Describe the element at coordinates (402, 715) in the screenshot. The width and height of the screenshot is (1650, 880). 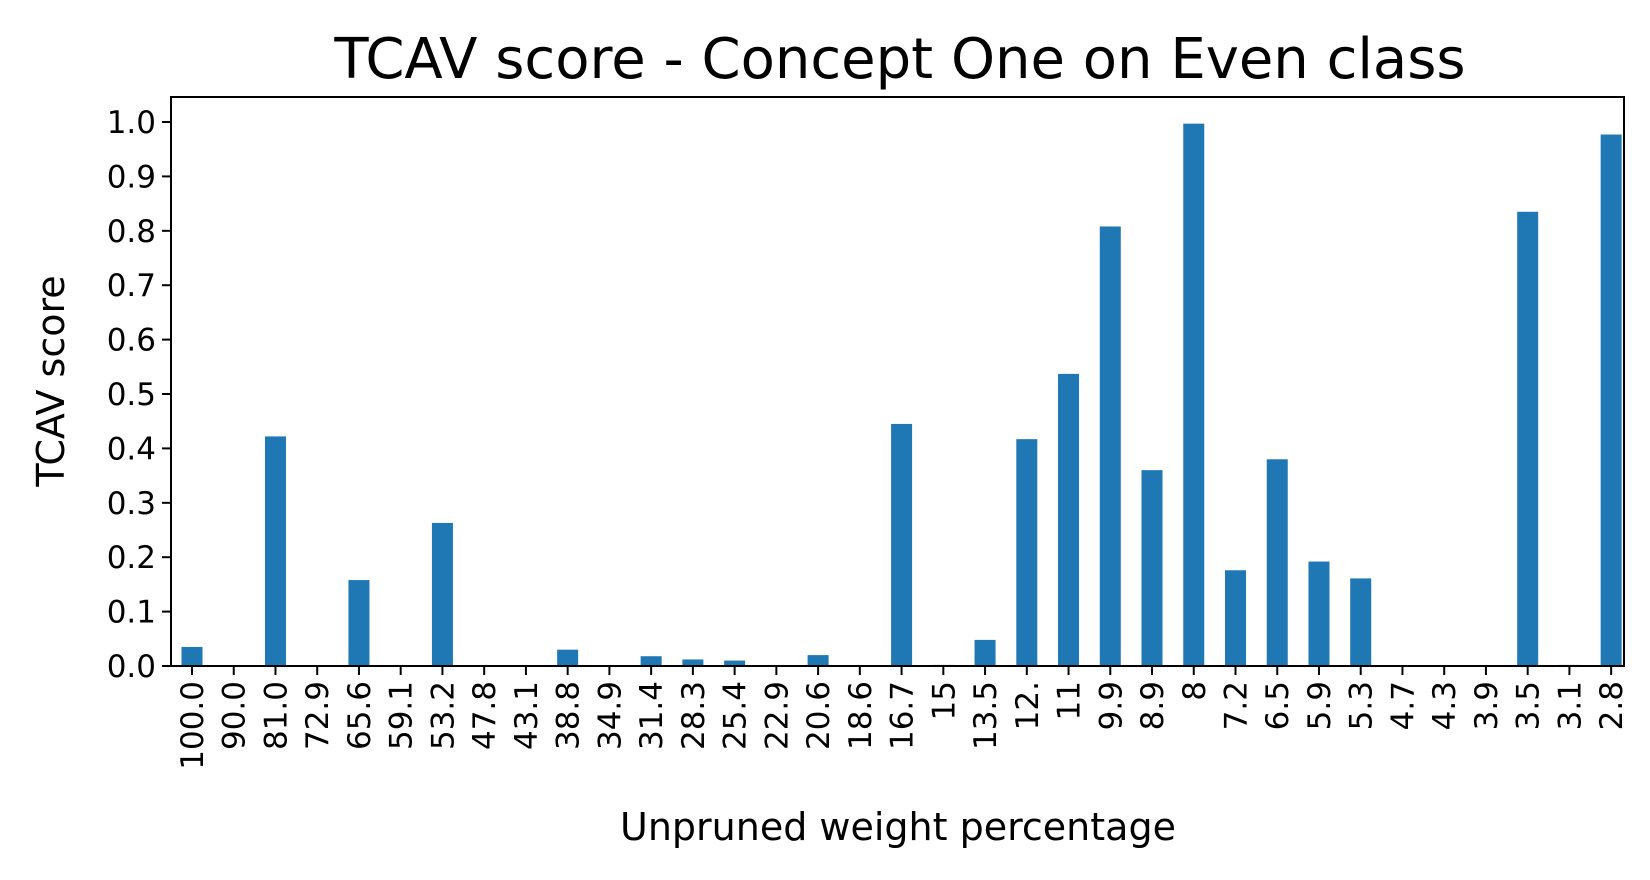
I see `x-tick-label: 59.1` at that location.